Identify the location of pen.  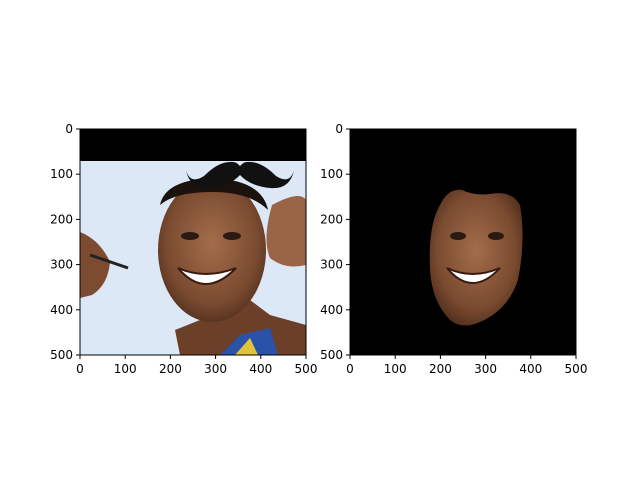
(109, 261).